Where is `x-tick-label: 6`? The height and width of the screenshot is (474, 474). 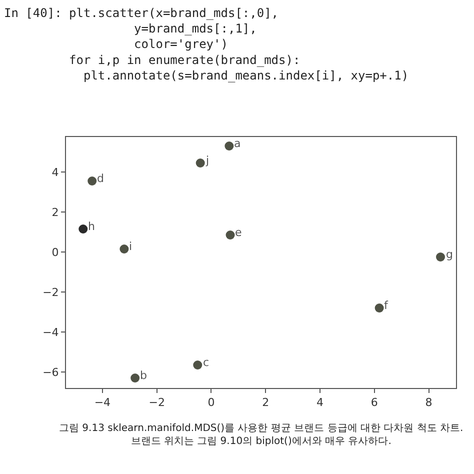 x-tick-label: 6 is located at coordinates (374, 403).